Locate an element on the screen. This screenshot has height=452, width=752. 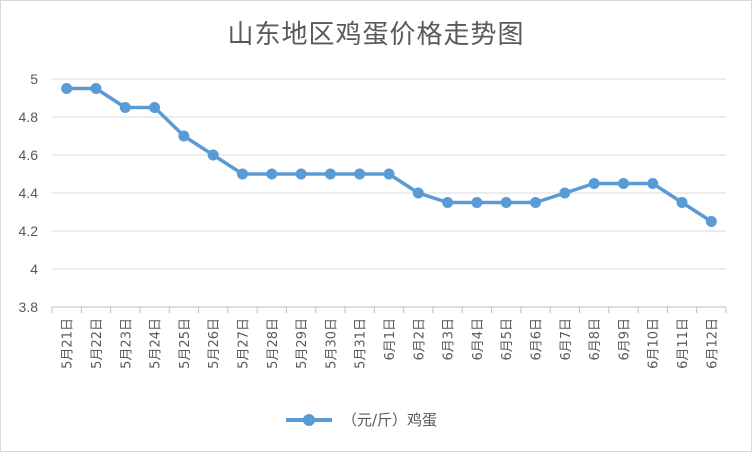
y-tick-label: 4 is located at coordinates (34, 269).